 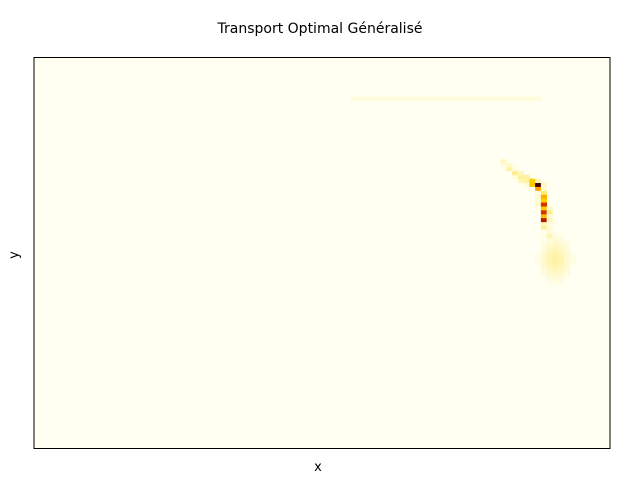 I want to click on y-axis-label: y, so click(x=14, y=255).